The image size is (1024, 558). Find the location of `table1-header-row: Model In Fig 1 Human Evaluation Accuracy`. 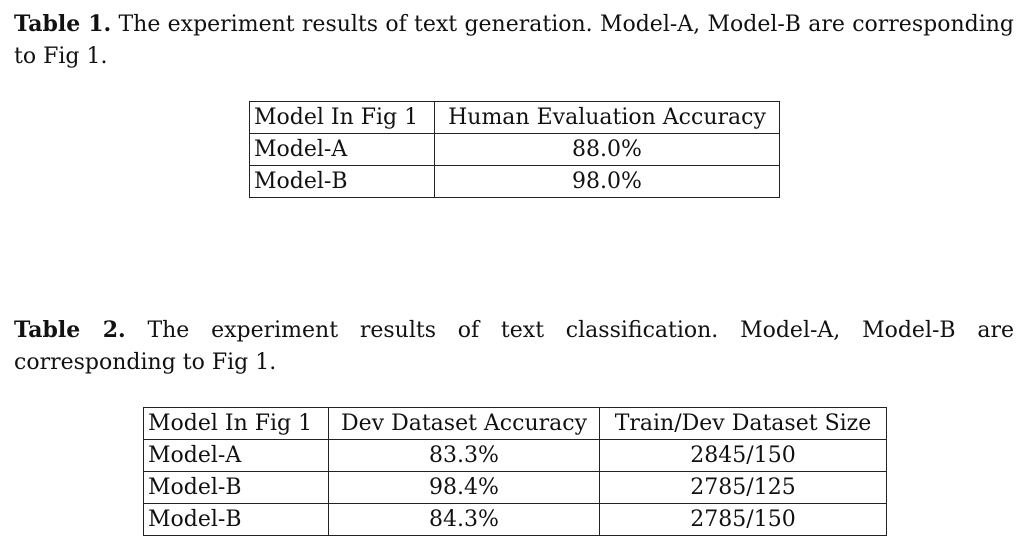

table1-header-row: Model In Fig 1 Human Evaluation Accuracy is located at coordinates (514, 117).